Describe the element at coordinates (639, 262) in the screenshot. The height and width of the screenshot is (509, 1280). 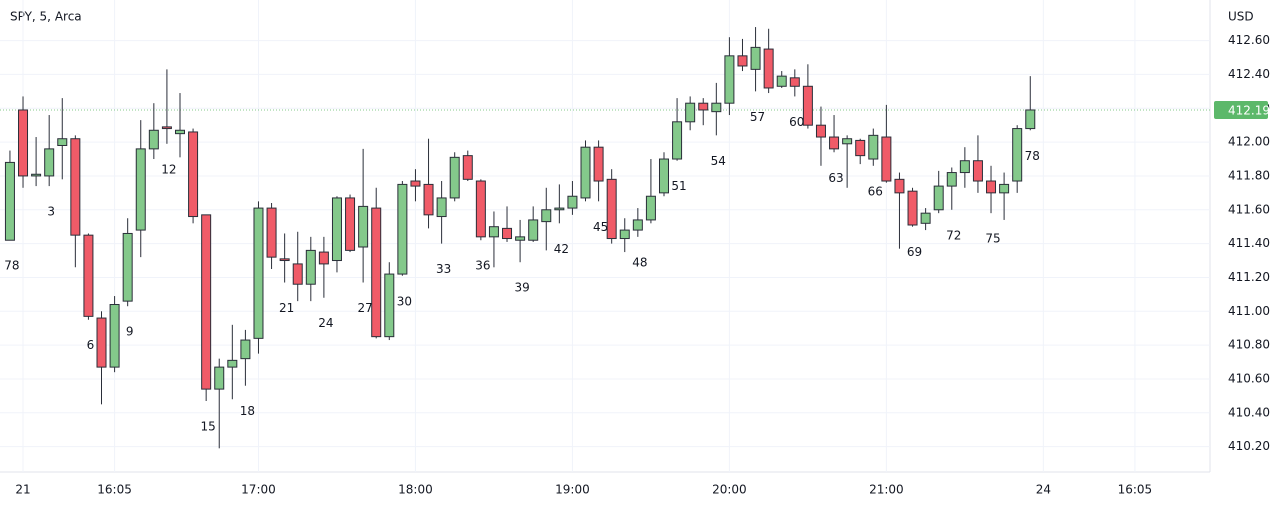
I see `bar-number: 48` at that location.